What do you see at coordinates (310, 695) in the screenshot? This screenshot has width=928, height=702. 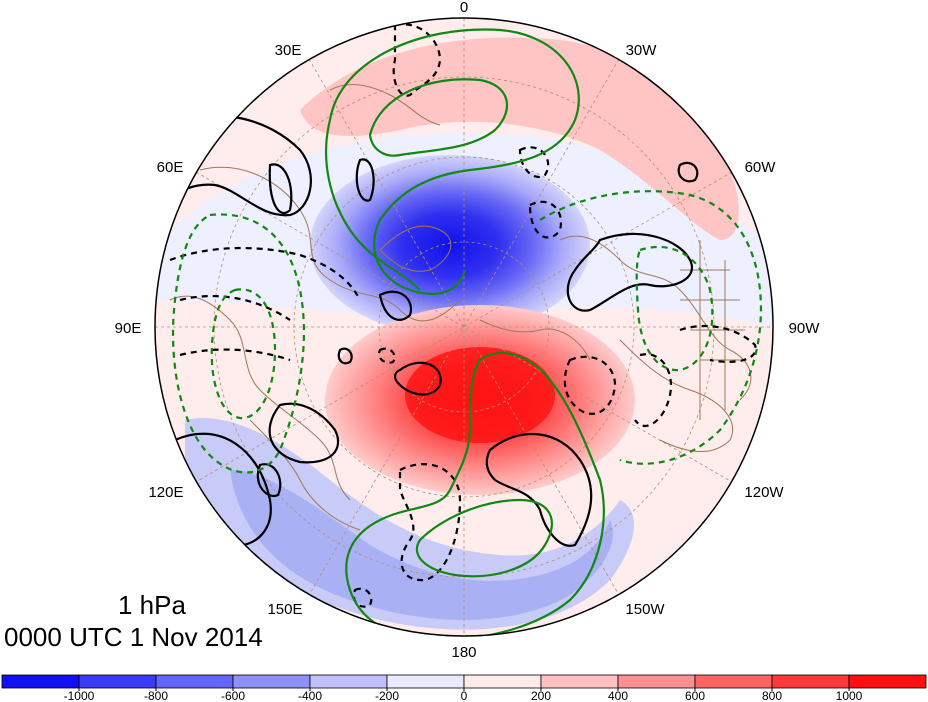 I see `colorbar-tick-label: -400` at bounding box center [310, 695].